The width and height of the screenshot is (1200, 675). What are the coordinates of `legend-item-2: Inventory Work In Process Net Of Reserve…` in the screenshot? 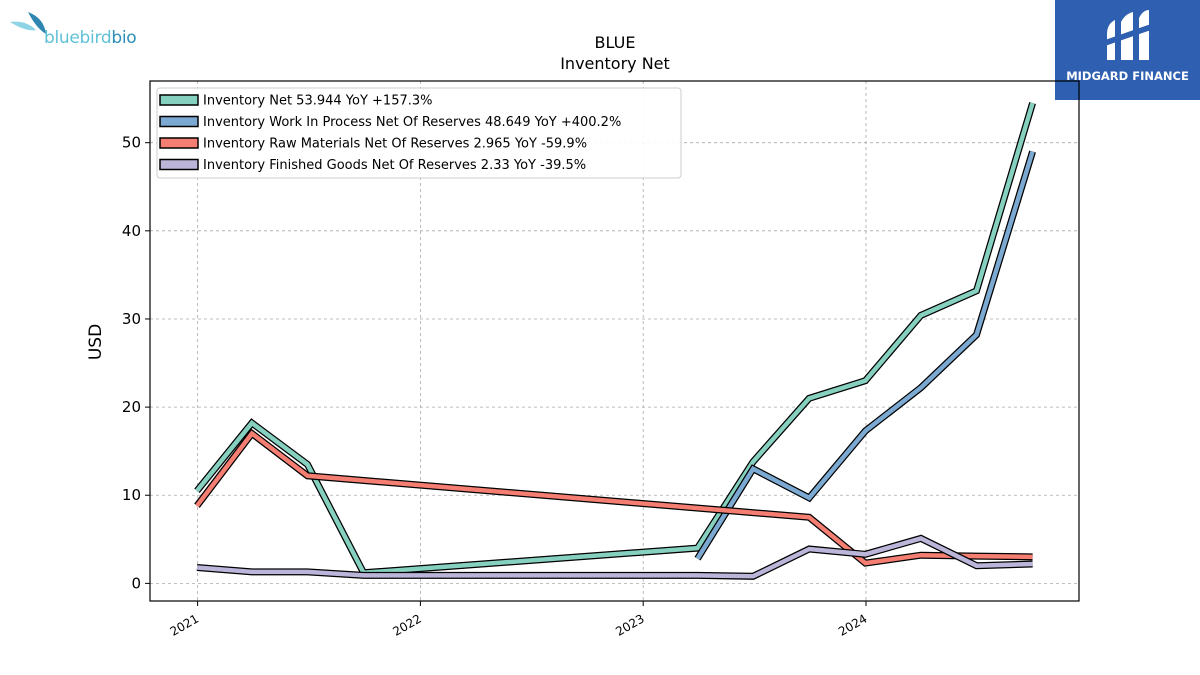 It's located at (390, 122).